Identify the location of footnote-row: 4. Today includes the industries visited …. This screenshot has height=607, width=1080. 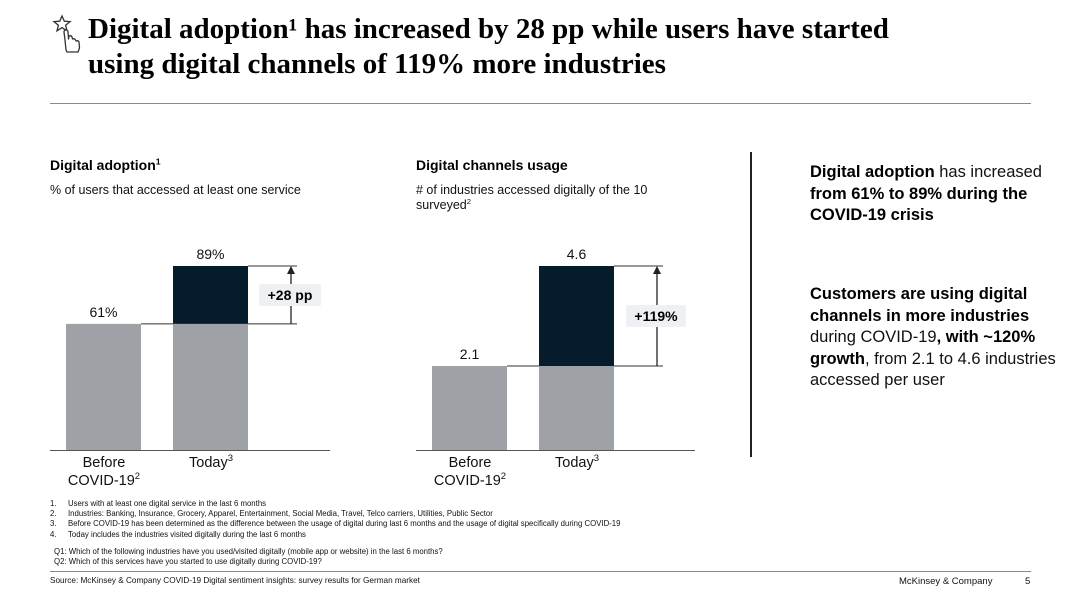
(540, 535).